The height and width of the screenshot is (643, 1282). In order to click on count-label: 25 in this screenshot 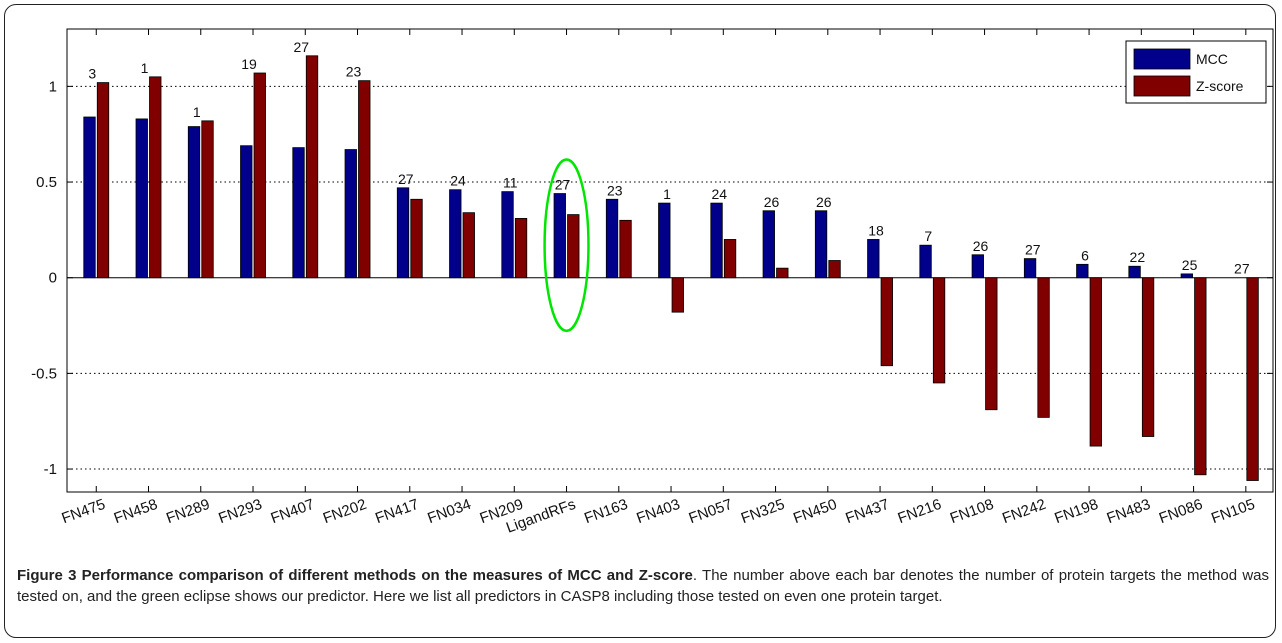, I will do `click(1190, 265)`.